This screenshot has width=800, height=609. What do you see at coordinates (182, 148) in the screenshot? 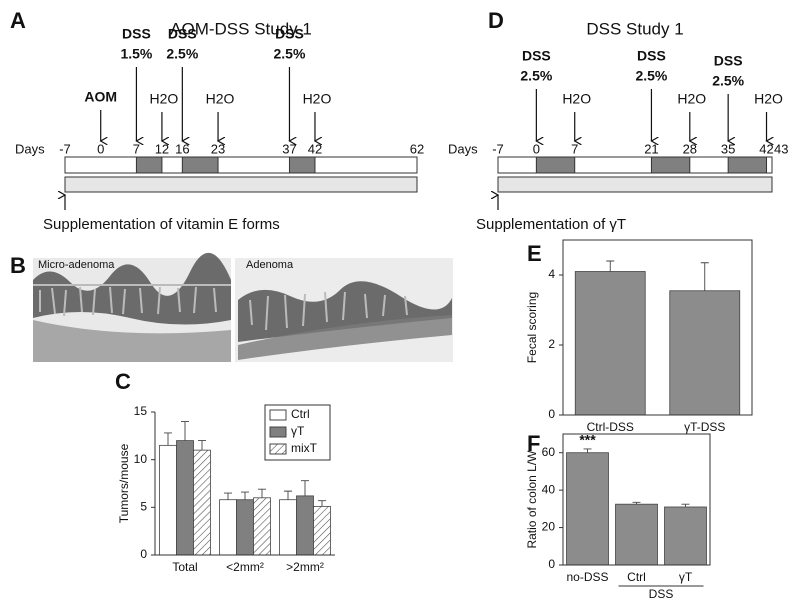
I see `day-tick-label: 16` at bounding box center [182, 148].